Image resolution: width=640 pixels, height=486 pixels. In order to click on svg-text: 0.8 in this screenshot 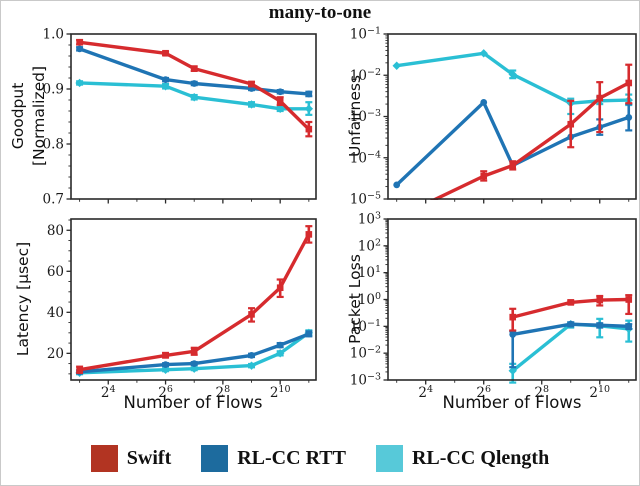, I will do `click(53, 145)`.